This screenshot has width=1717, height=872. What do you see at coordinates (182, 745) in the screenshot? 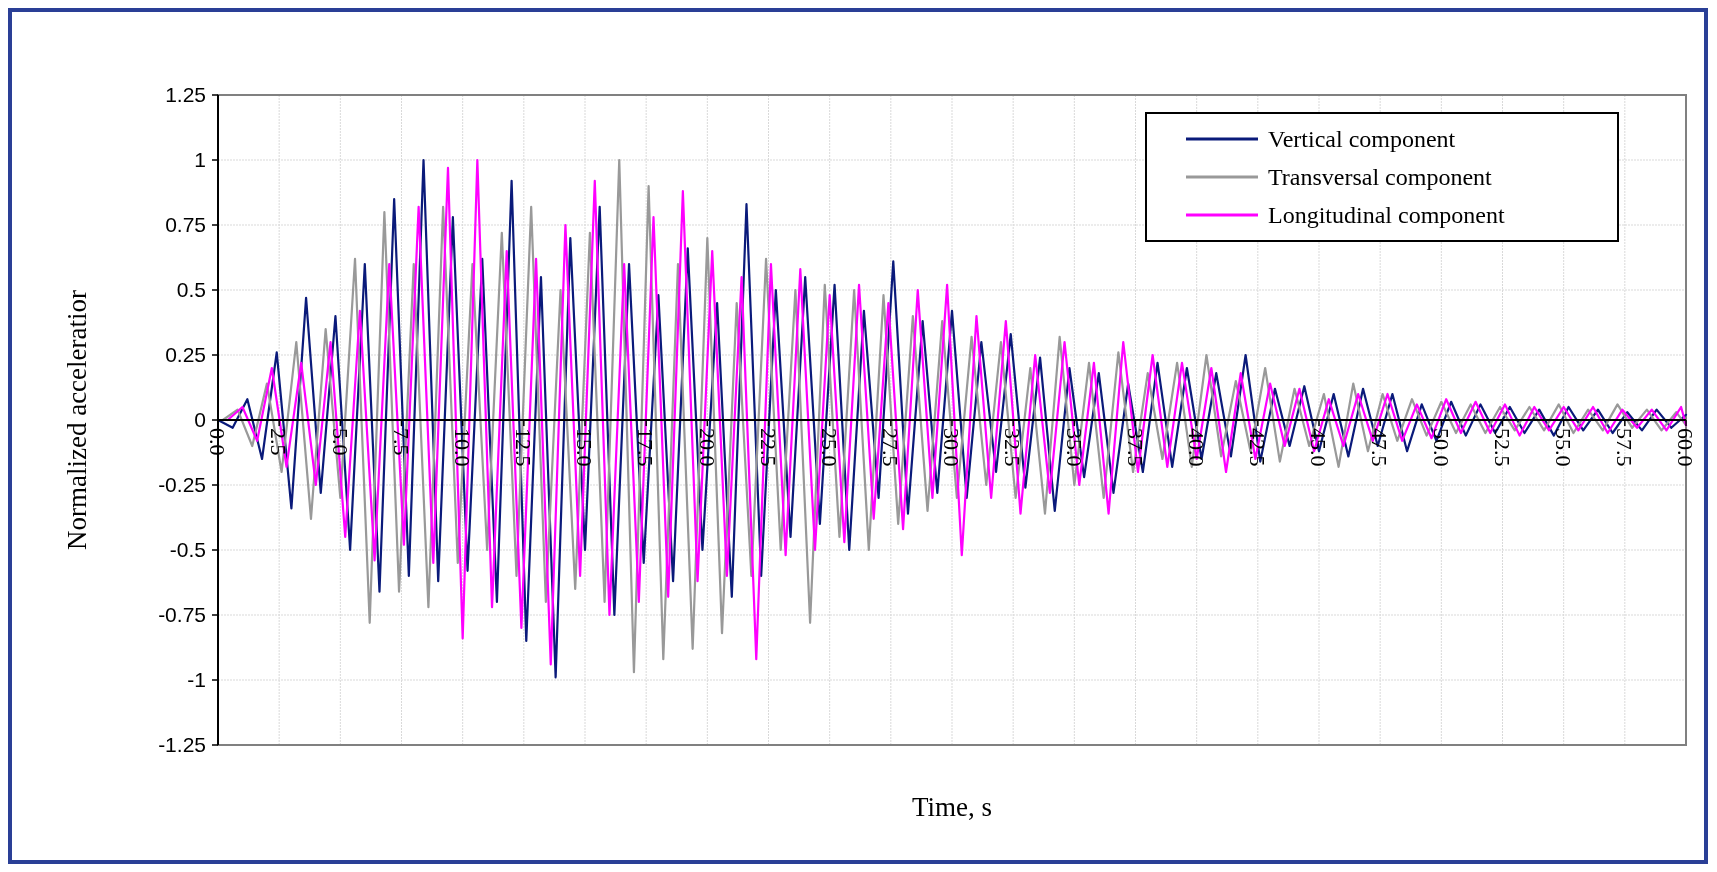
I see `y-tick-label: -1.25` at bounding box center [182, 745].